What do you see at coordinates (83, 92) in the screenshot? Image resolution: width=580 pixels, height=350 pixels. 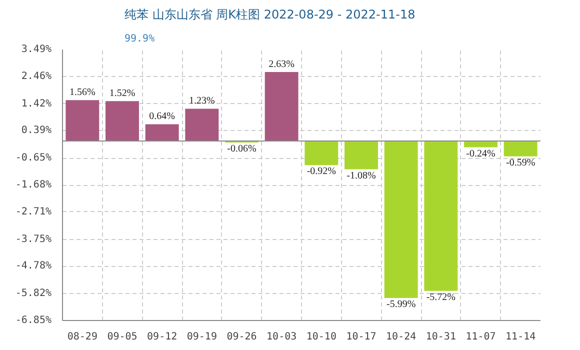 I see `data-label: 1.56%` at bounding box center [83, 92].